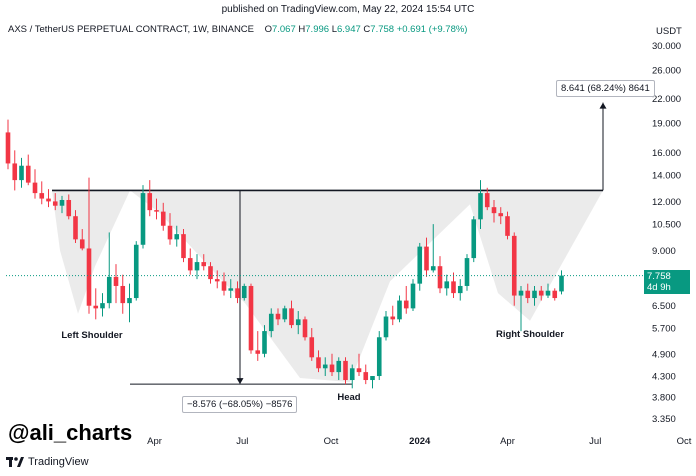  Describe the element at coordinates (667, 281) in the screenshot. I see `last-price-tag: 7.758 4d 9h` at that location.